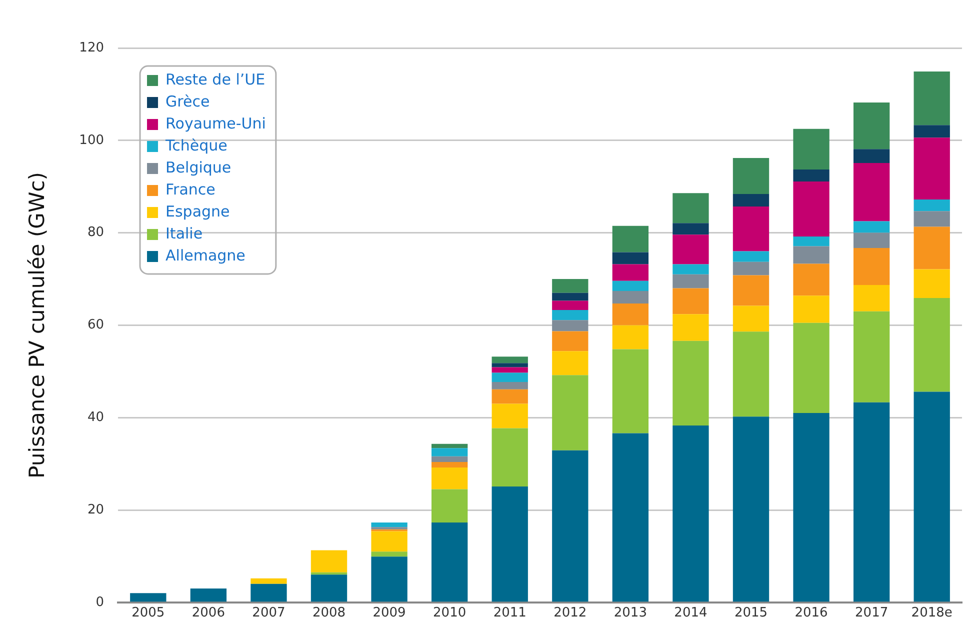 The height and width of the screenshot is (637, 976). I want to click on x-tick-label: 2016, so click(811, 613).